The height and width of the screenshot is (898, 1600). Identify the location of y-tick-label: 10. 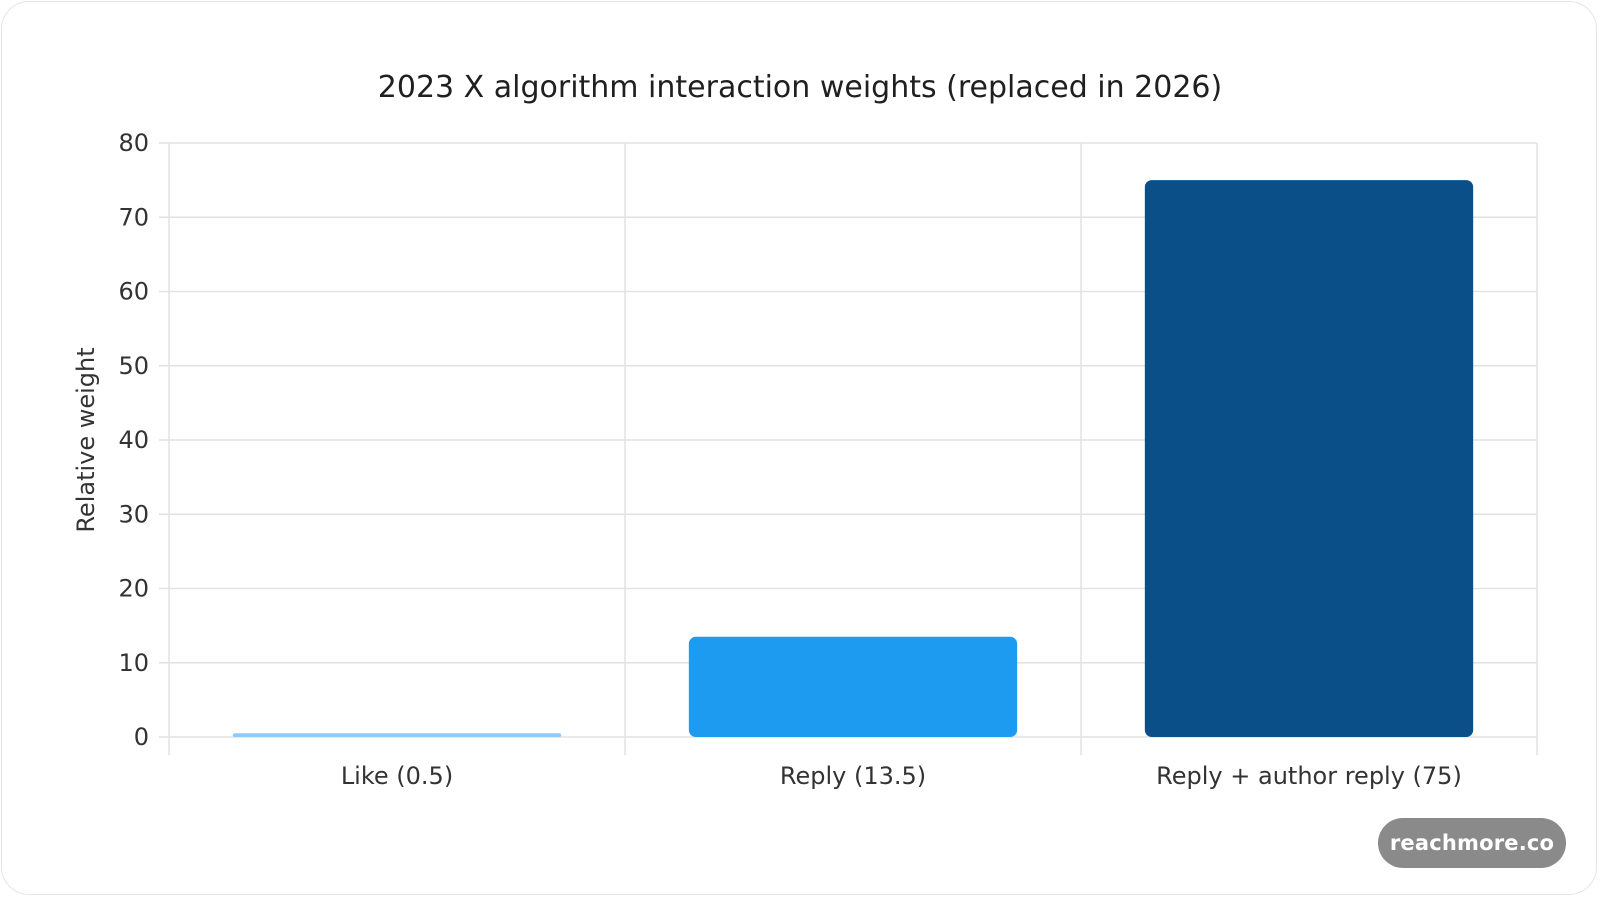
(133, 663).